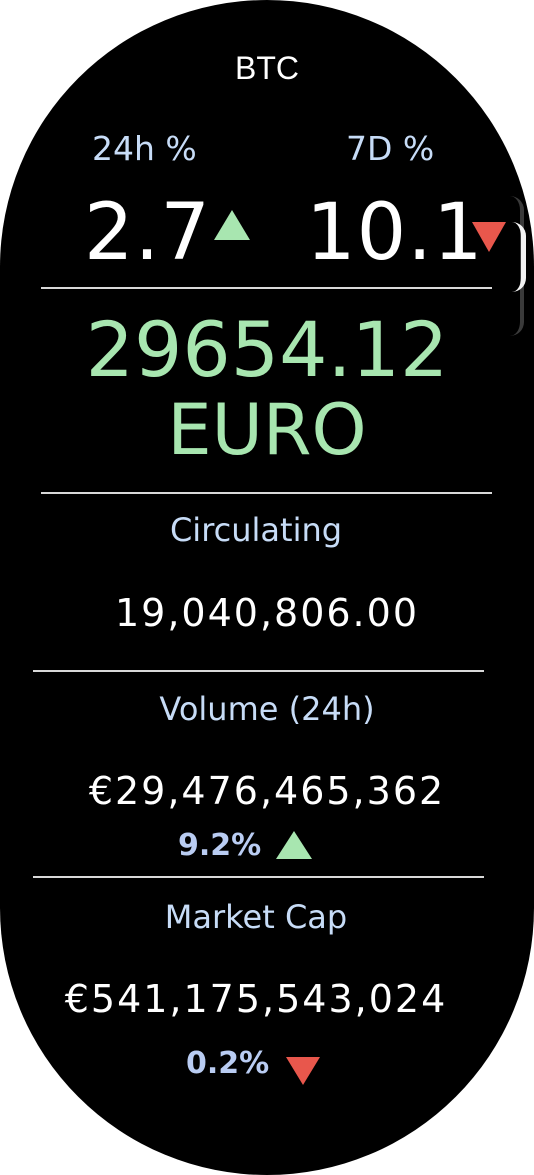 The height and width of the screenshot is (1175, 534). I want to click on change-7d-value: 10.1, so click(395, 233).